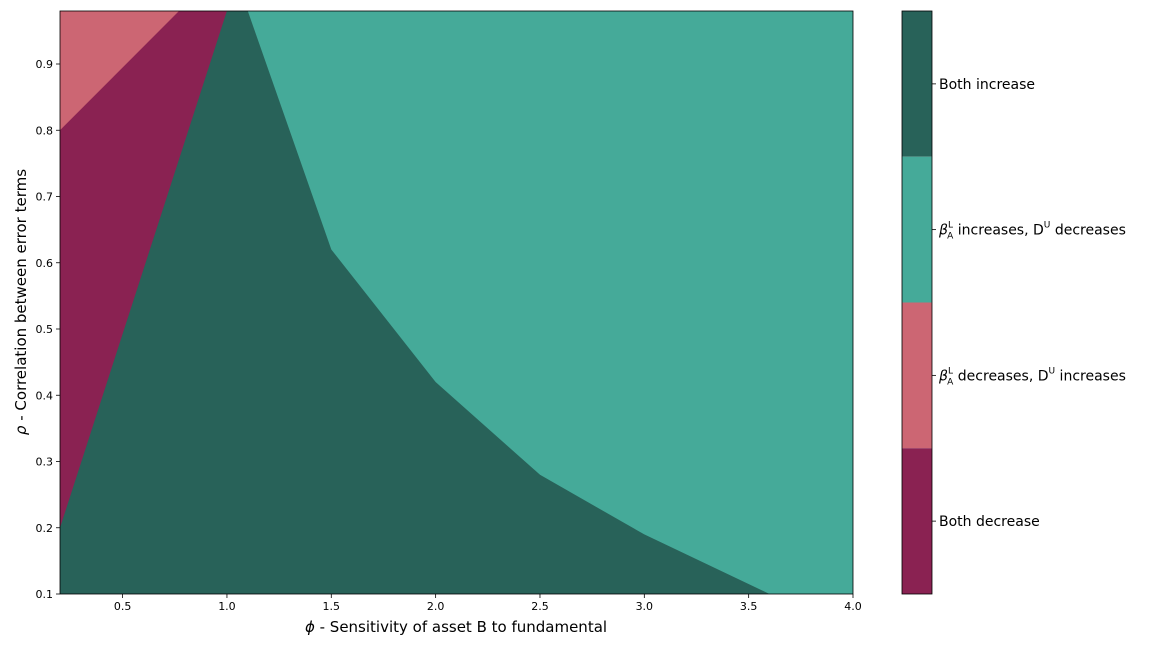 The height and width of the screenshot is (648, 1152). Describe the element at coordinates (227, 606) in the screenshot. I see `x-tick-label: 1.0` at that location.